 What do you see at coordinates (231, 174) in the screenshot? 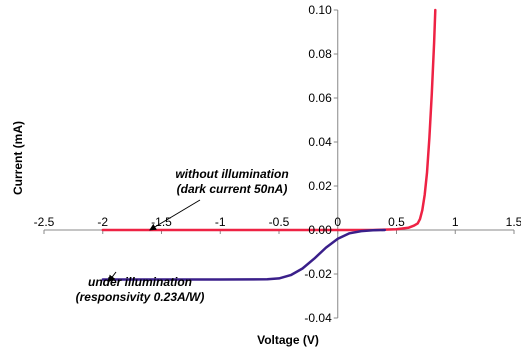
I see `annotation-line: without illumination` at bounding box center [231, 174].